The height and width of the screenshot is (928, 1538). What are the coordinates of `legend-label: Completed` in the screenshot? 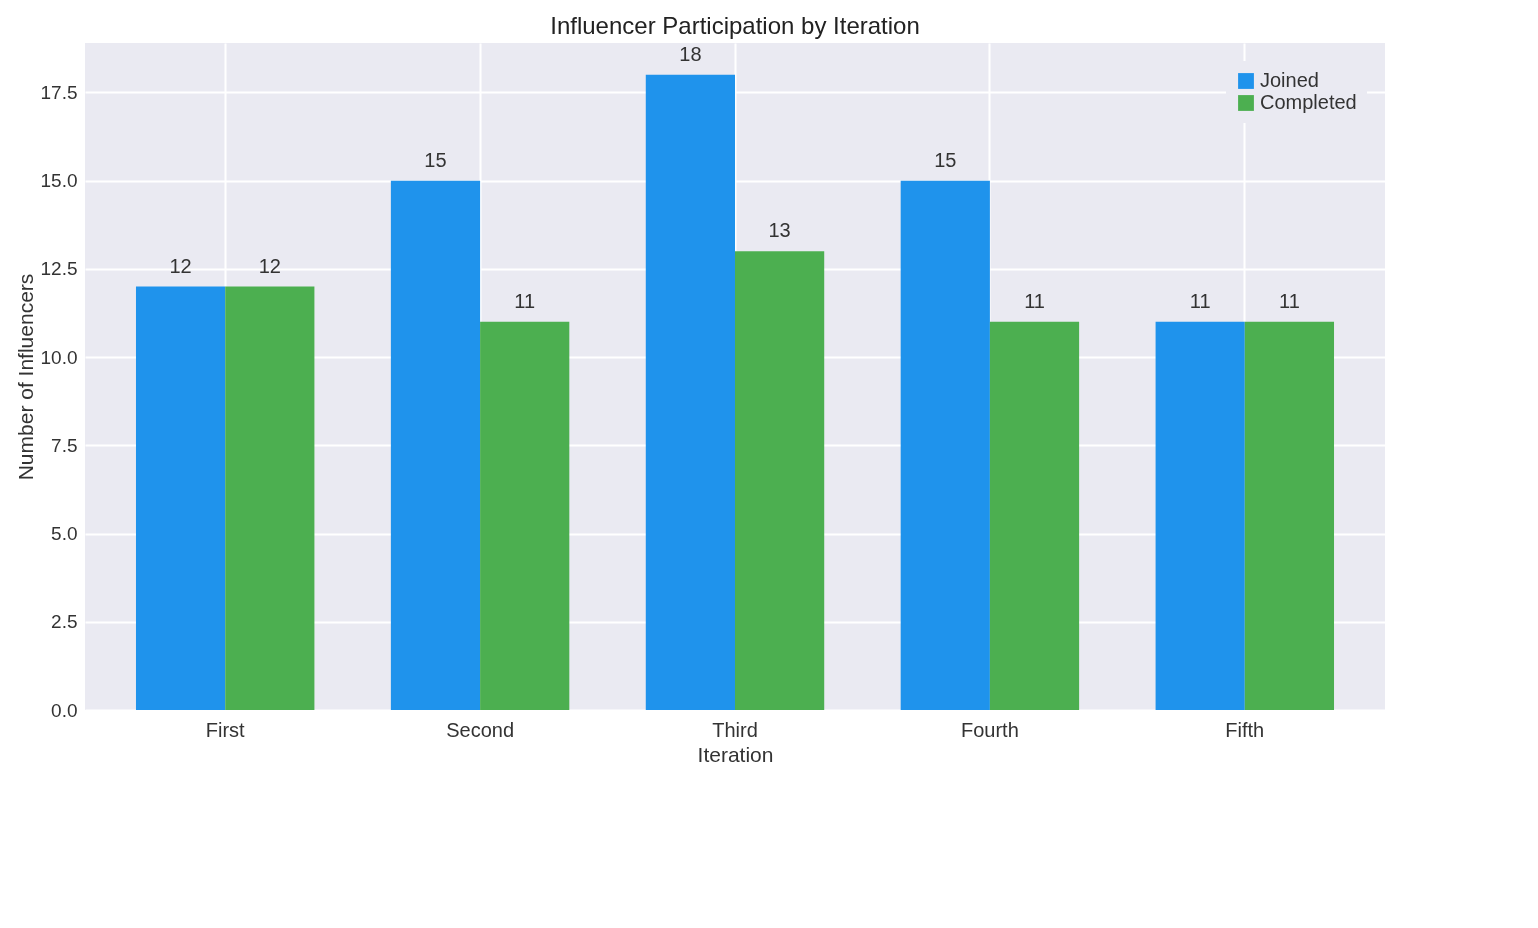 It's located at (1308, 102).